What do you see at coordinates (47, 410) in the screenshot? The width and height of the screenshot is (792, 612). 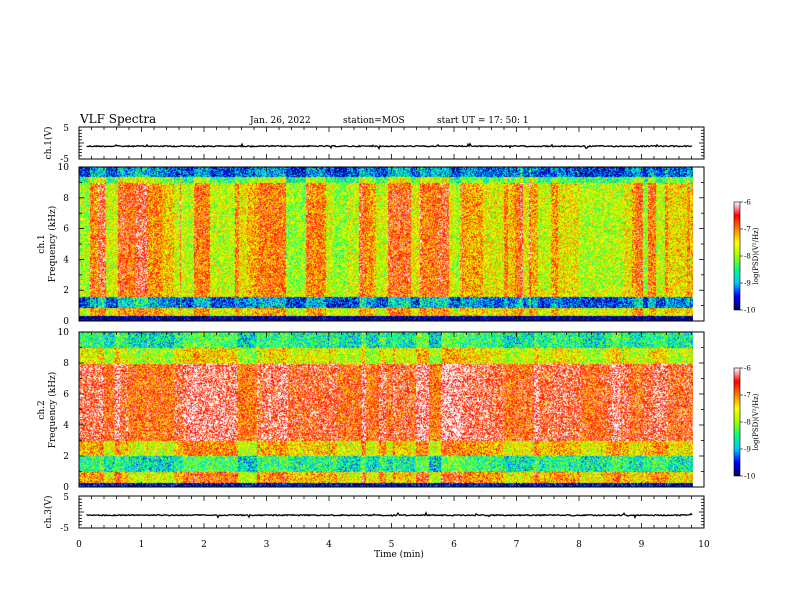 I see `y-axis-label: ch.2Frequency (kHz)` at bounding box center [47, 410].